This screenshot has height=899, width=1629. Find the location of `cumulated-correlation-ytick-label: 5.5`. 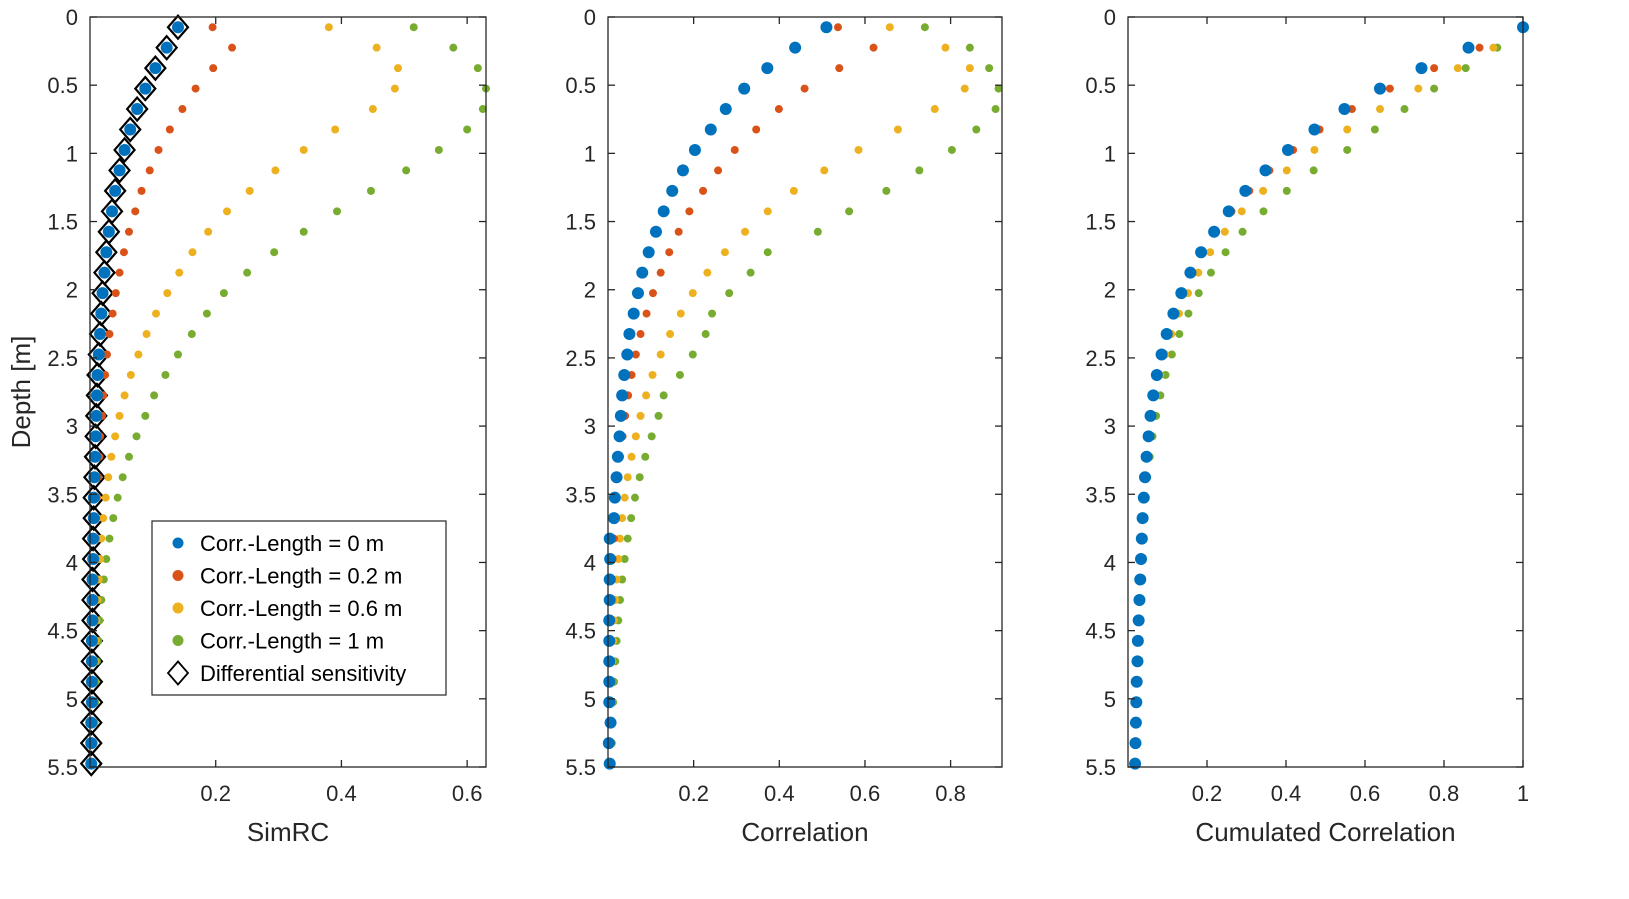

cumulated-correlation-ytick-label: 5.5 is located at coordinates (1100, 767).